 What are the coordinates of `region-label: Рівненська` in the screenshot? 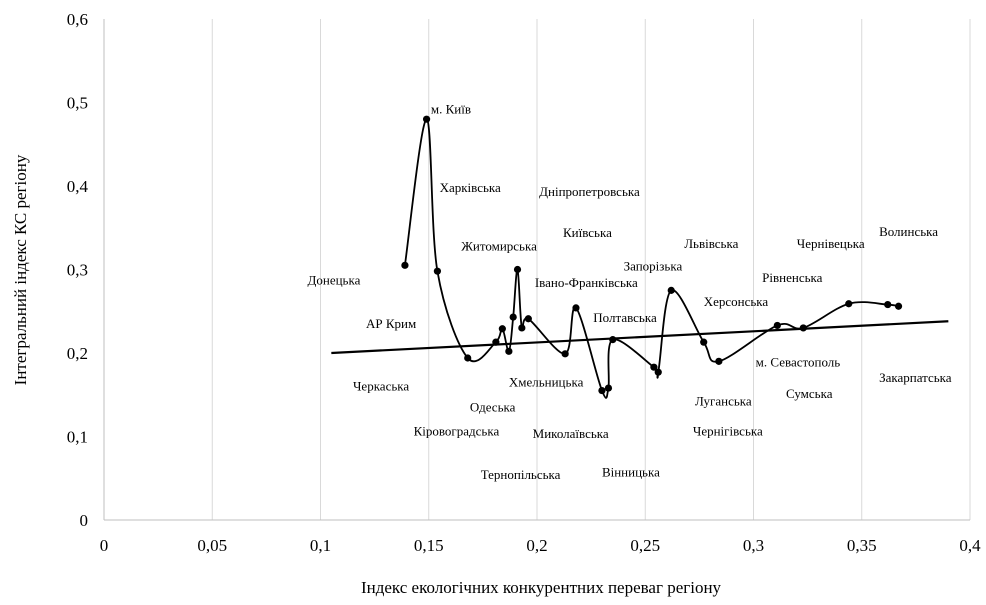 It's located at (792, 277).